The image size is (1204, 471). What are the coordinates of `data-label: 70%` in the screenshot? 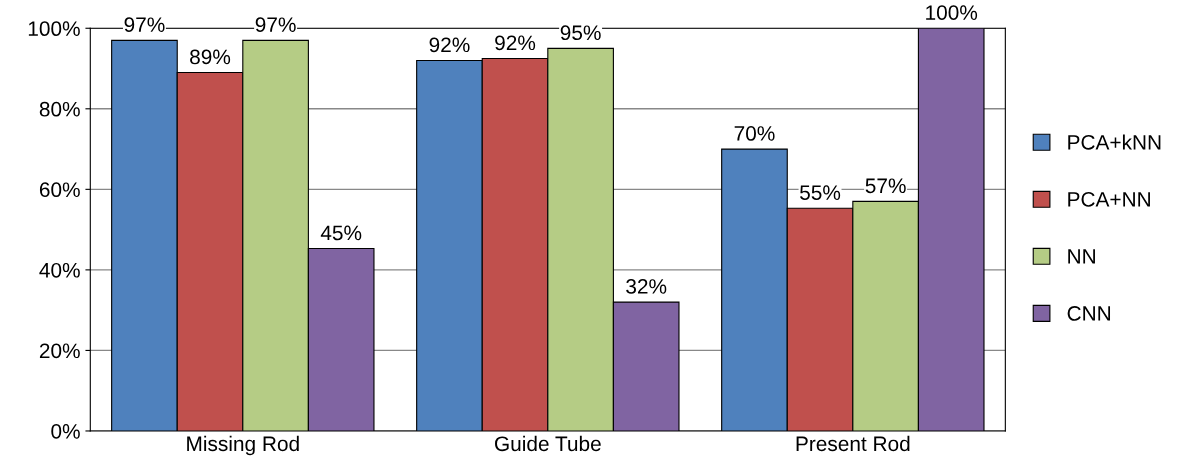 It's located at (754, 133).